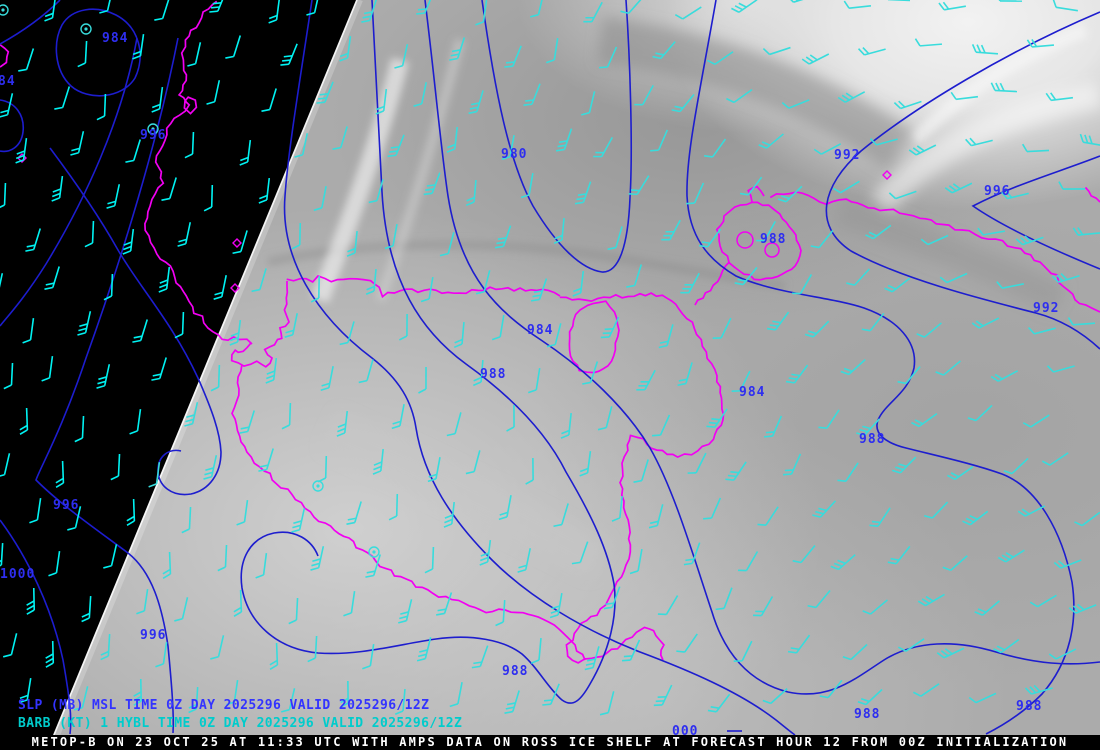  What do you see at coordinates (642, 478) in the screenshot?
I see `coastline-central-ice-complex` at bounding box center [642, 478].